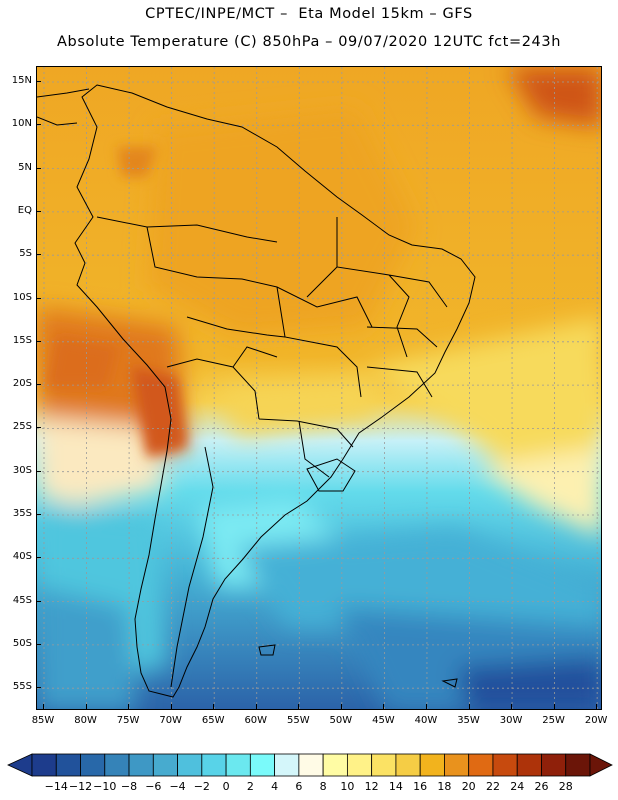 This screenshot has width=618, height=800. Describe the element at coordinates (22, 600) in the screenshot. I see `lat-tick-label: 45S` at that location.